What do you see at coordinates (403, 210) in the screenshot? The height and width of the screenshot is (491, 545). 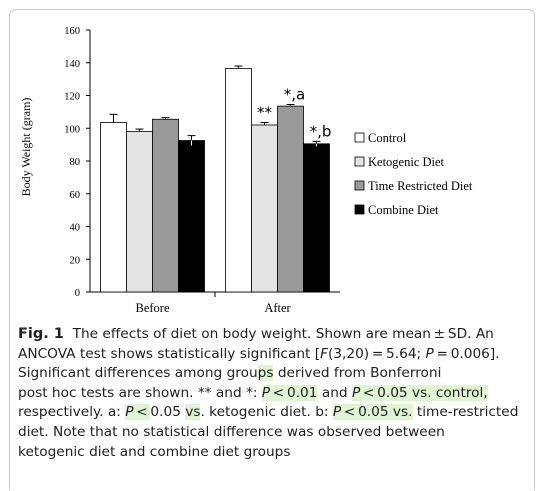 I see `legend-label: Combine Diet` at bounding box center [403, 210].